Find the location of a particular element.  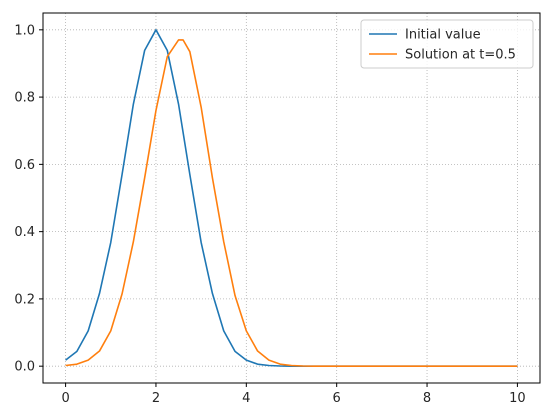

x-tick-label: 10 is located at coordinates (517, 398).